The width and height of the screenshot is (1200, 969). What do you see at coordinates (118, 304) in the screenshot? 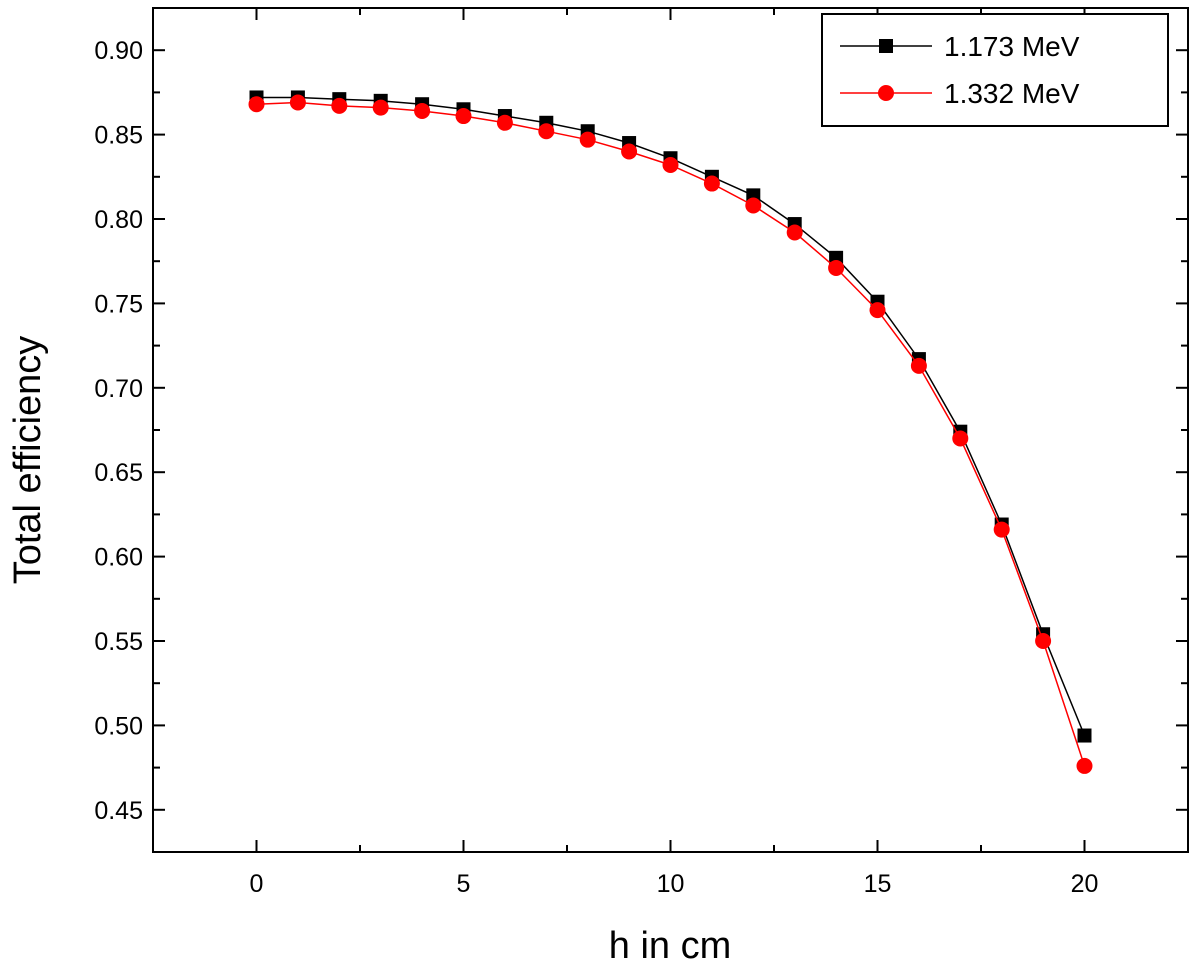
I see `y-tick-label: 0.75` at bounding box center [118, 304].